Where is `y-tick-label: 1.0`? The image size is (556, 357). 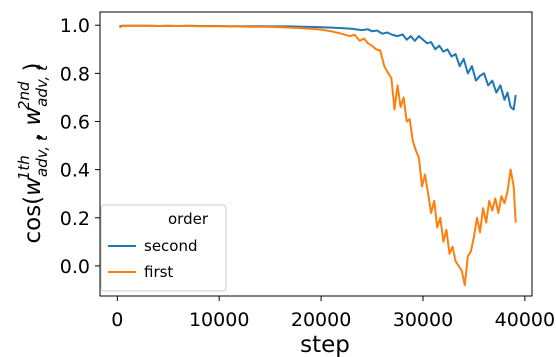 y-tick-label: 1.0 is located at coordinates (75, 26).